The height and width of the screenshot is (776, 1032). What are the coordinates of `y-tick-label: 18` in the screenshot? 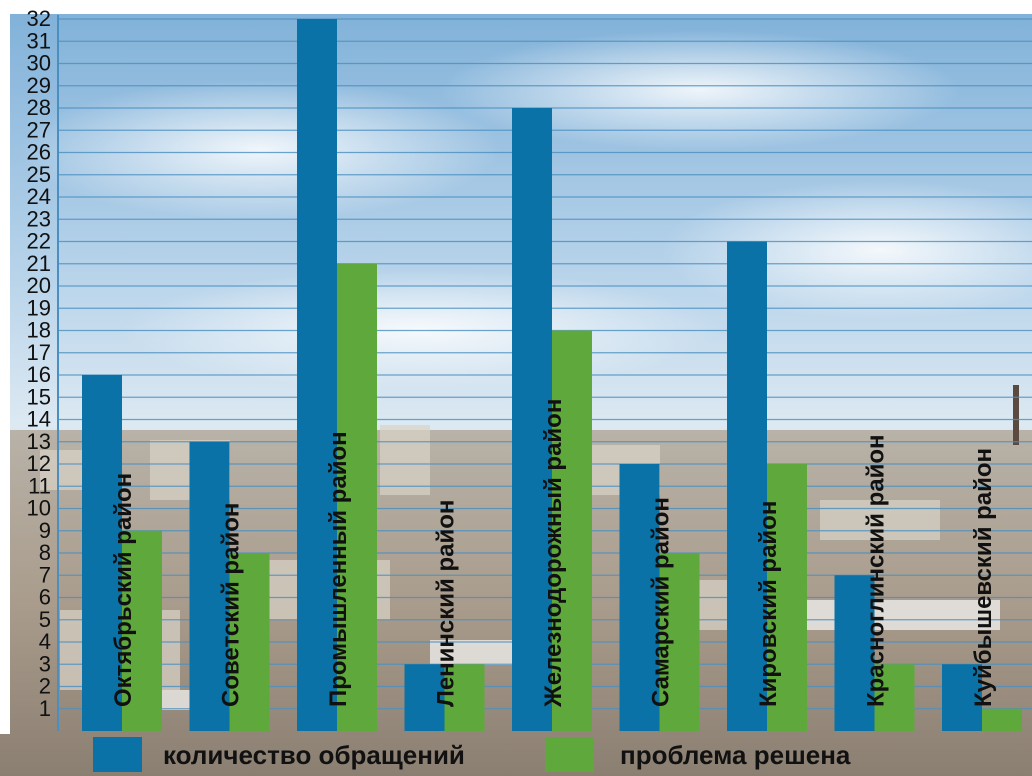 It's located at (39, 330).